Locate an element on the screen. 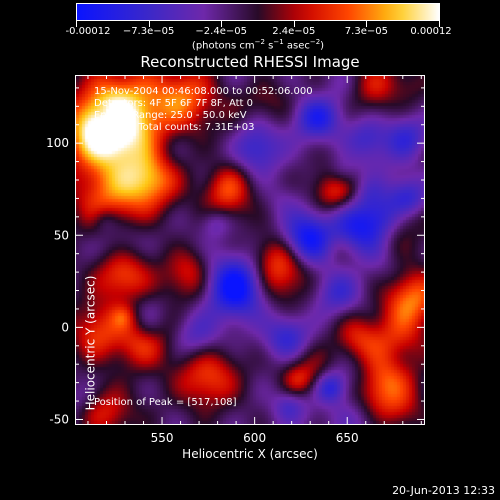  colorbar-tick-label: 7.3e−05 is located at coordinates (366, 31).